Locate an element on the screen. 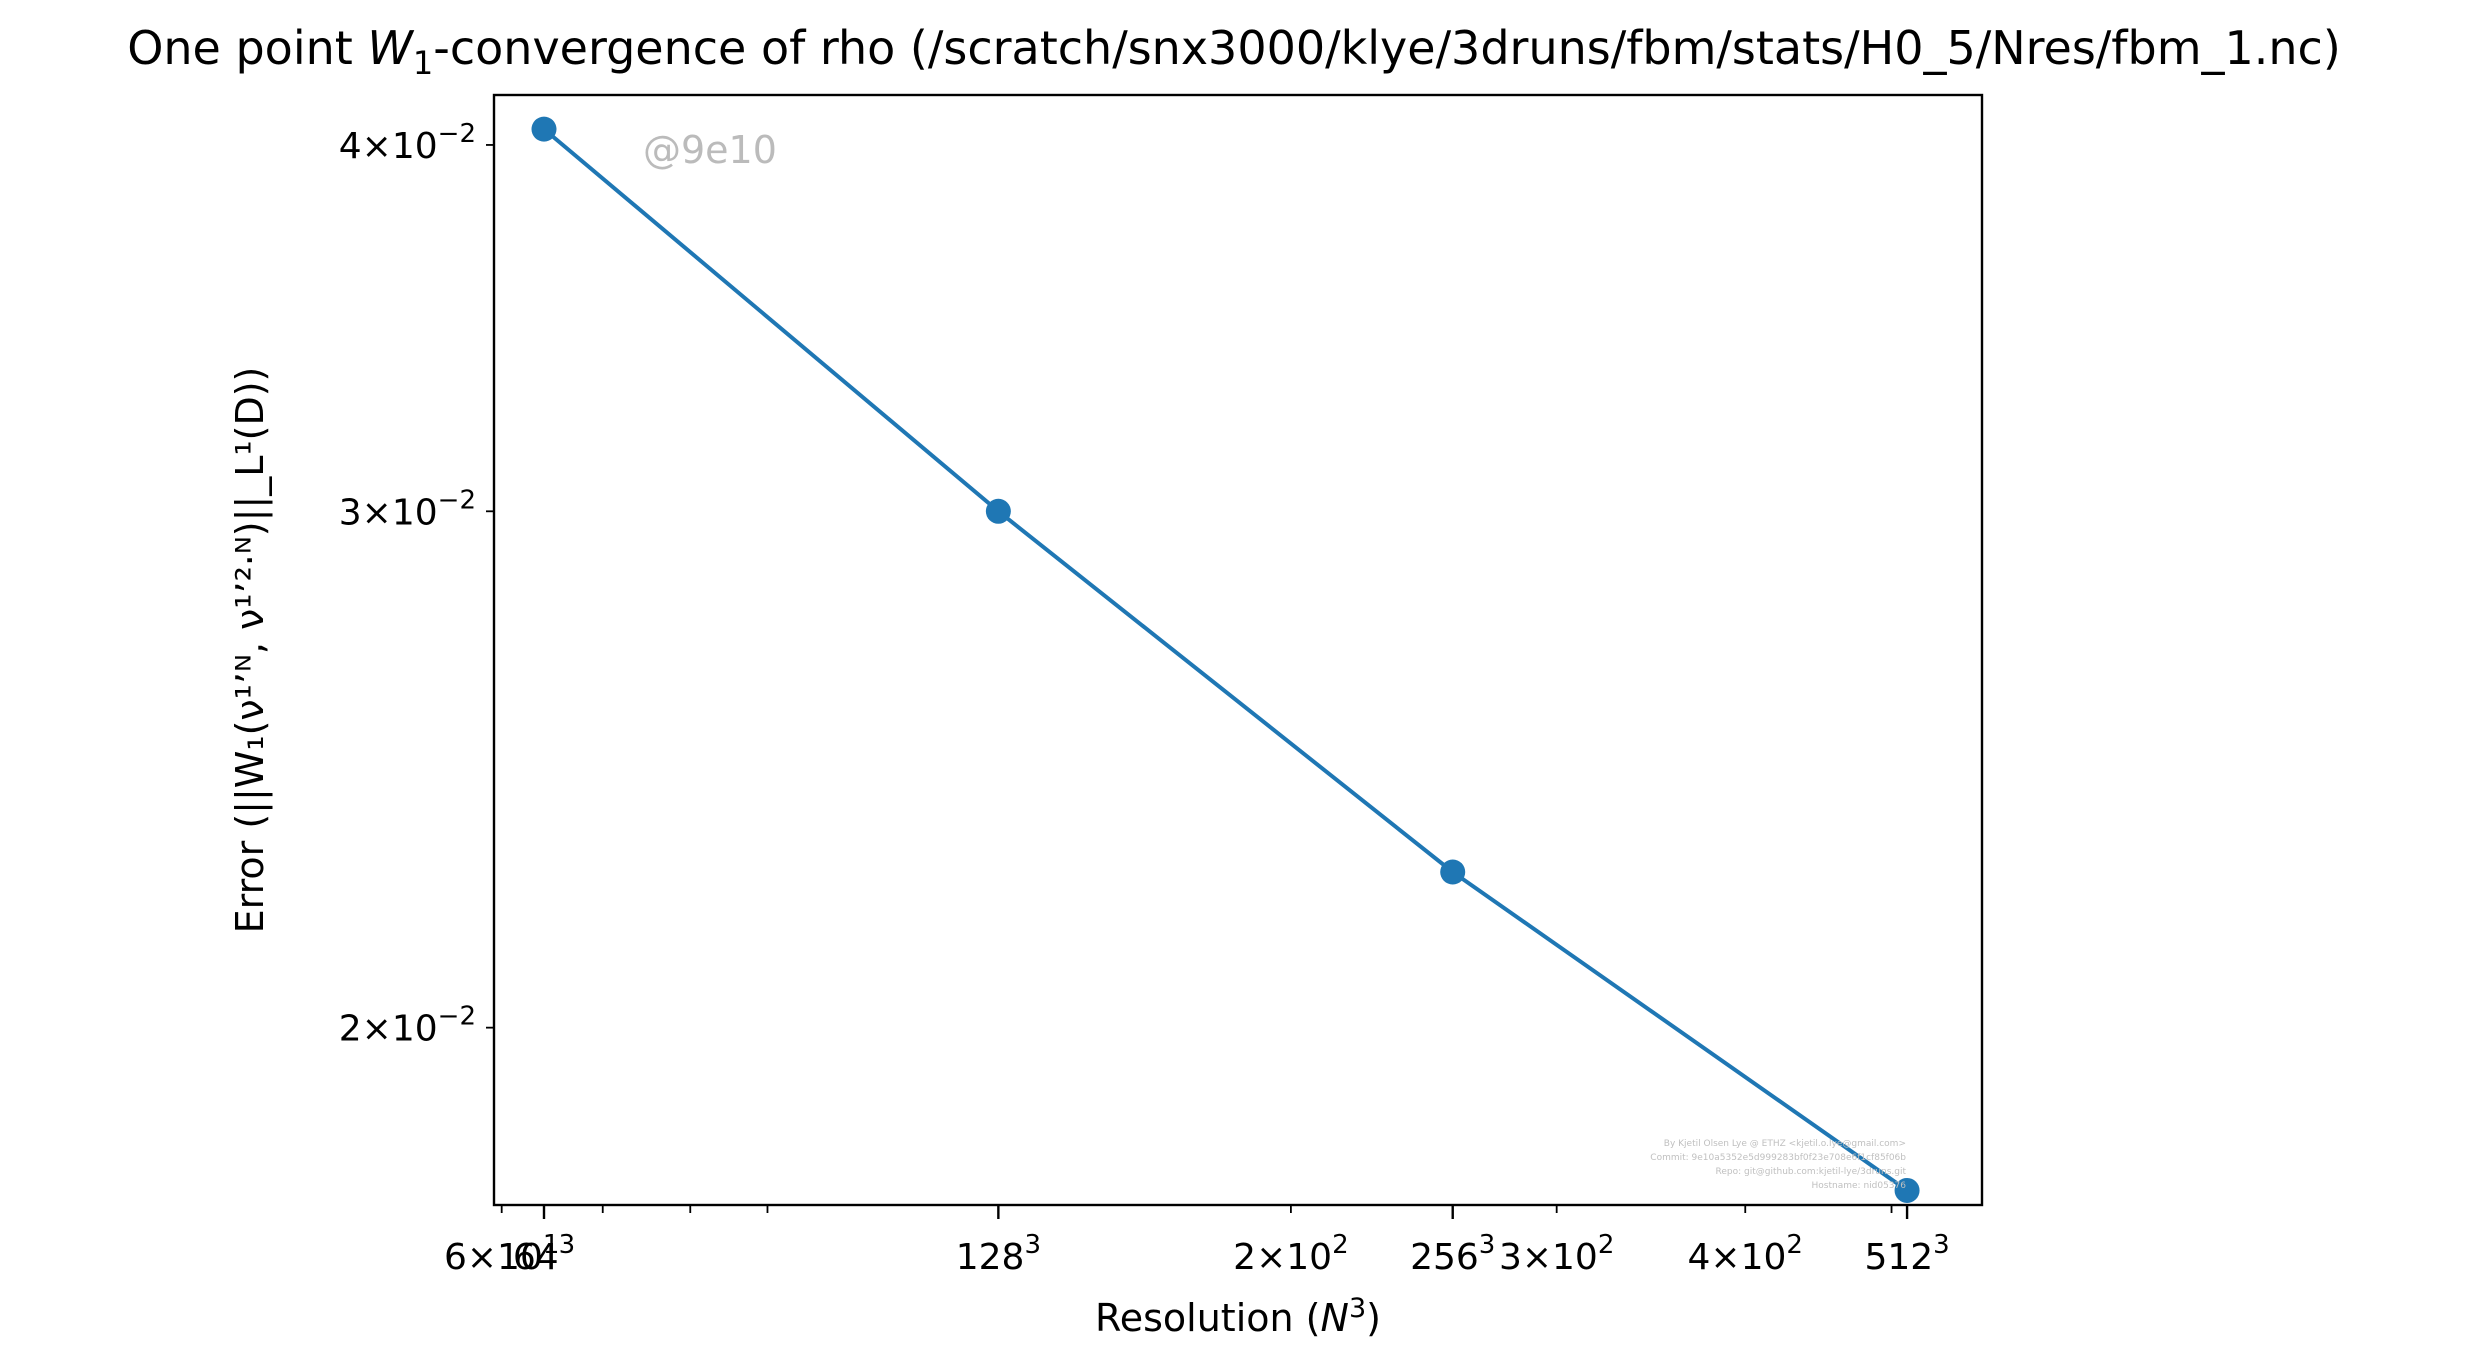  credit-line-3: Hostname: nid05376 is located at coordinates (1859, 1186).